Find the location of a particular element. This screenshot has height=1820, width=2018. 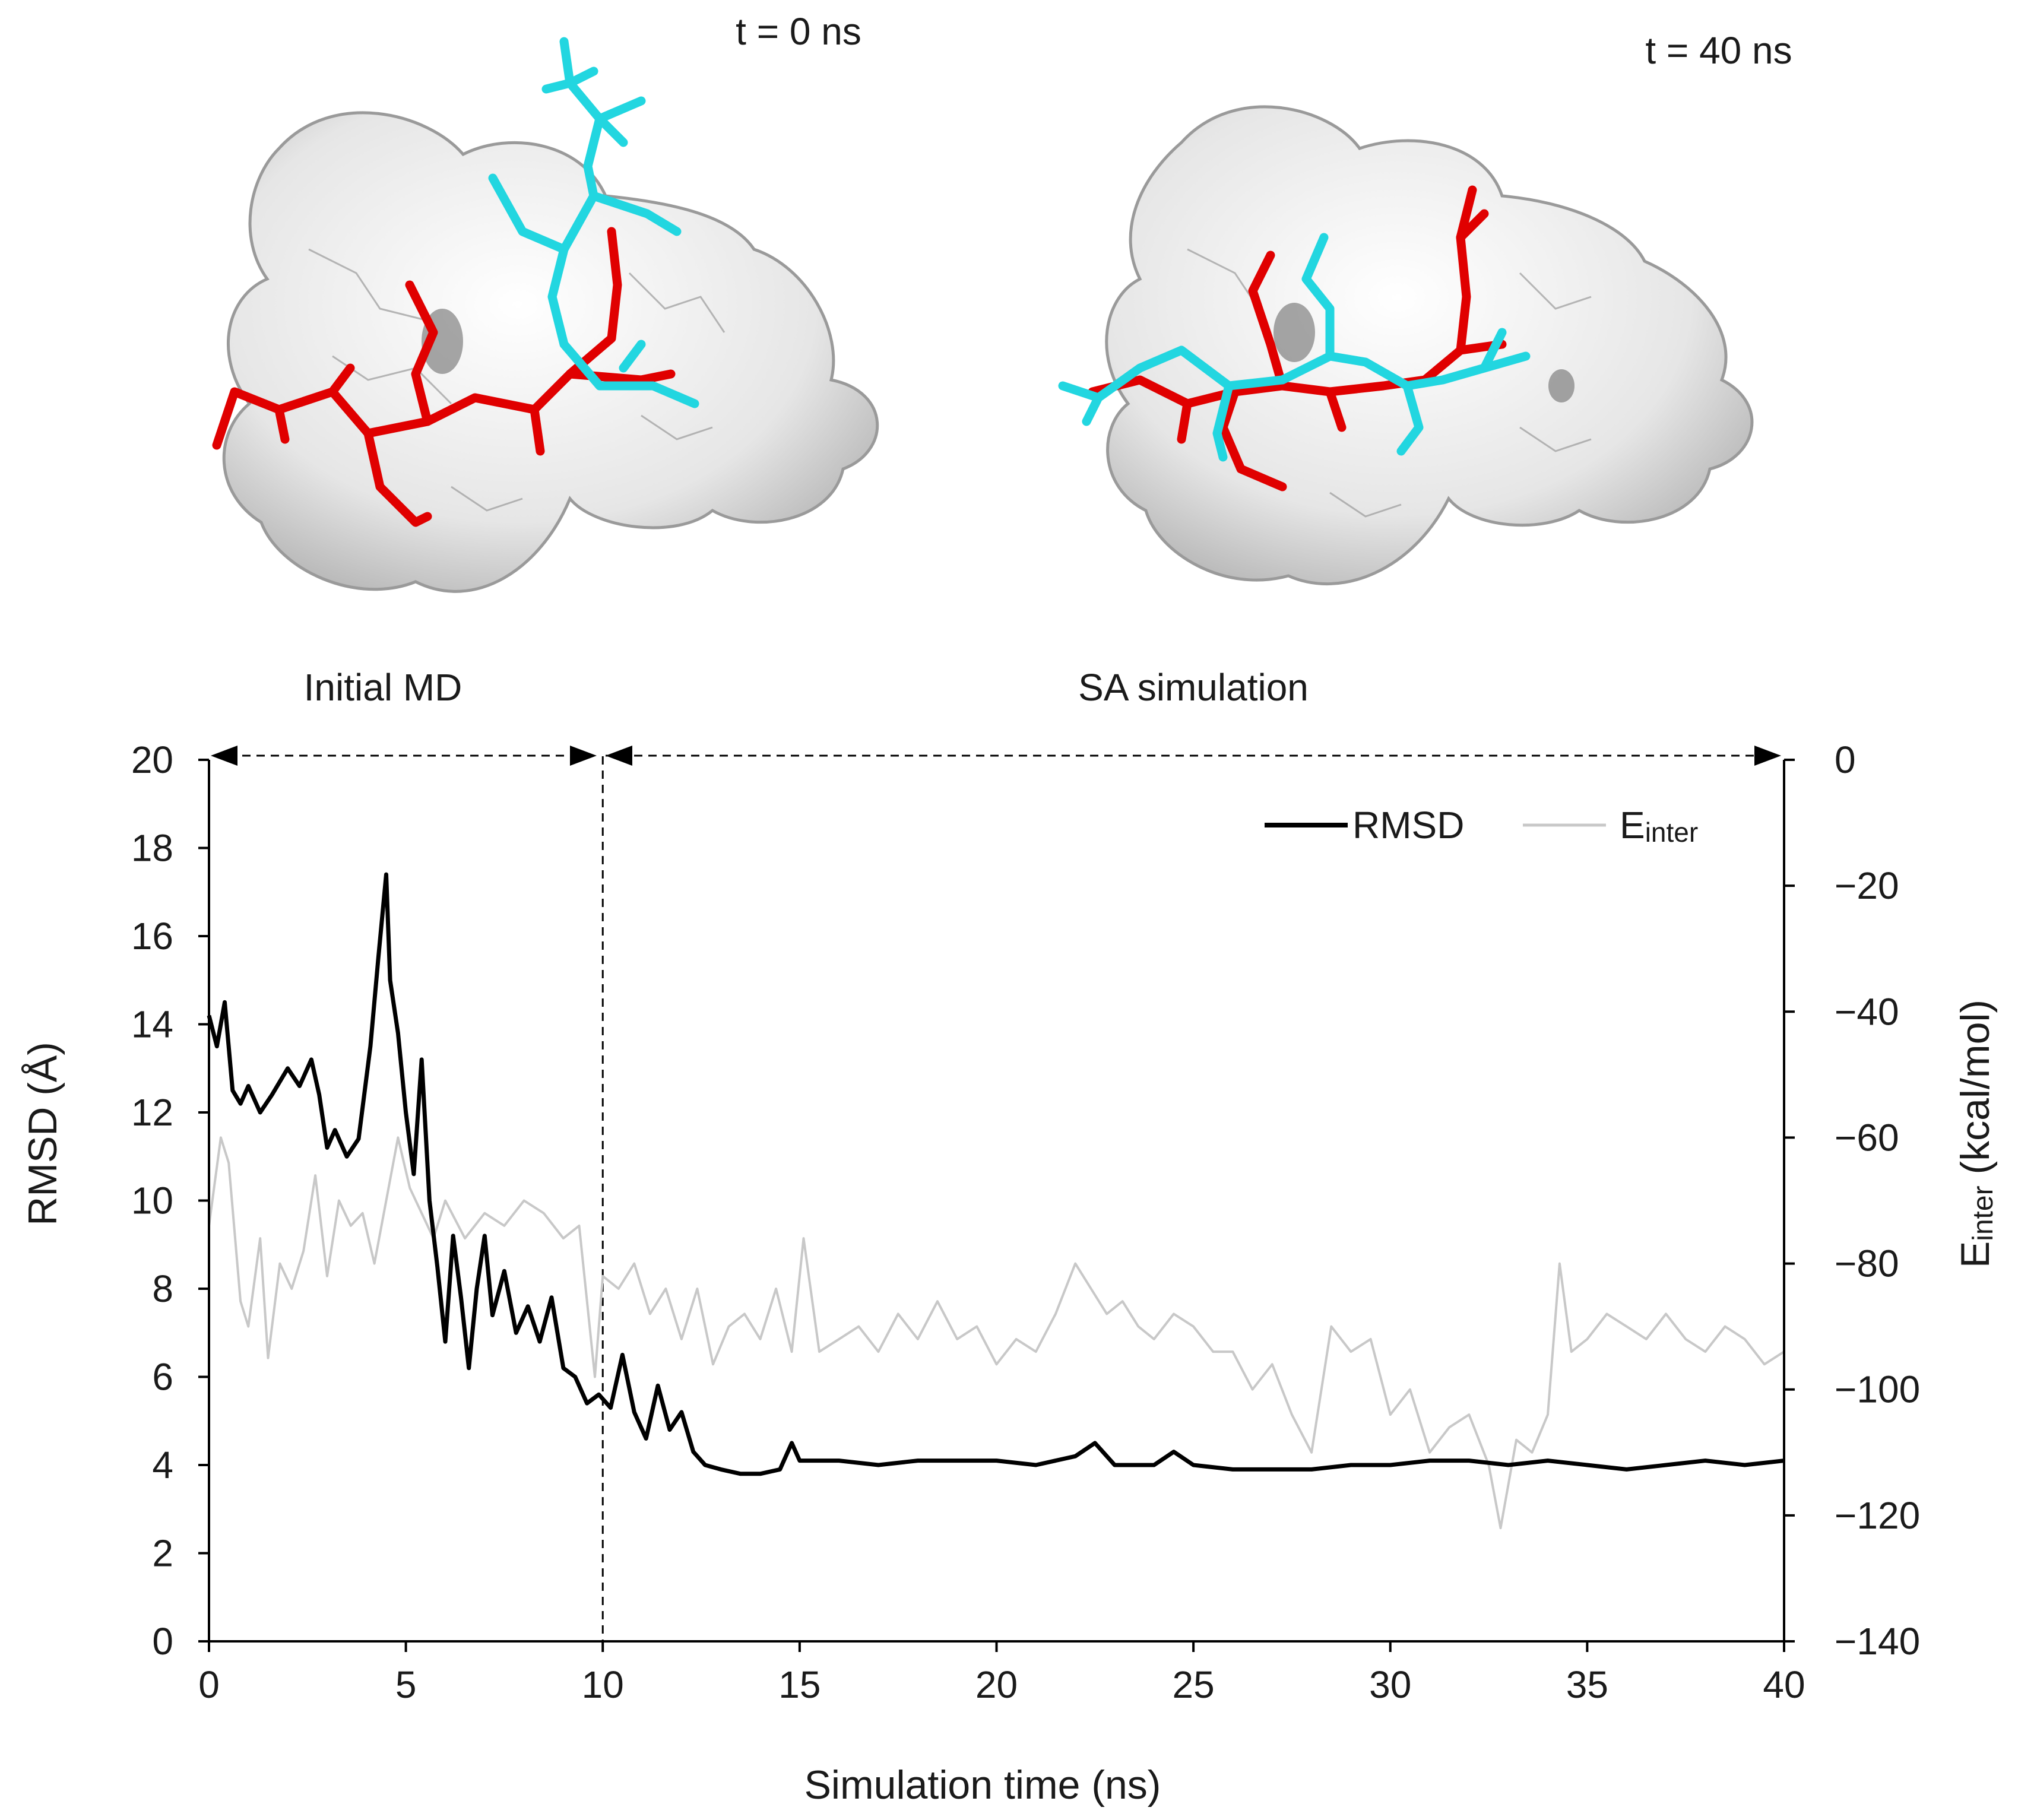

y-axis-title-right-unit: (kcal/mol) is located at coordinates (1976, 1093).